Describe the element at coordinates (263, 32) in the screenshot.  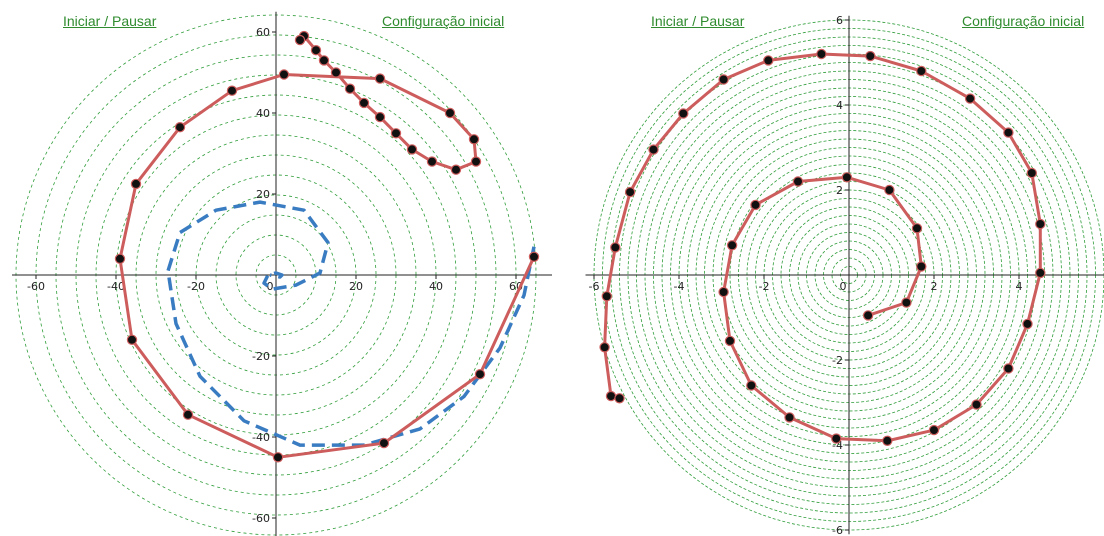
I see `y-tick-label: 60` at that location.